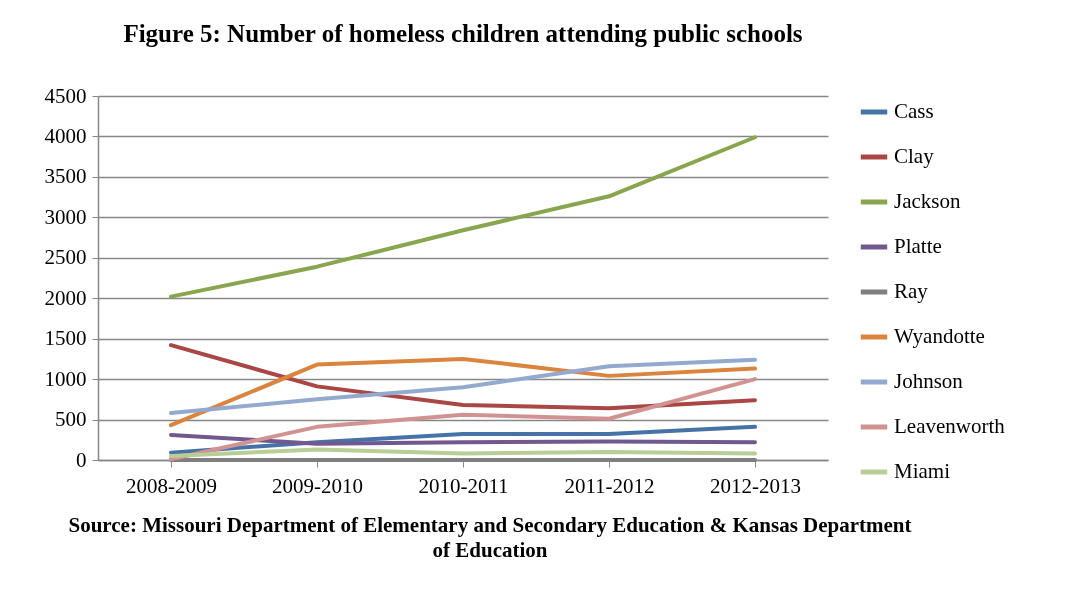  I want to click on y-tick-label: 4500, so click(65, 95).